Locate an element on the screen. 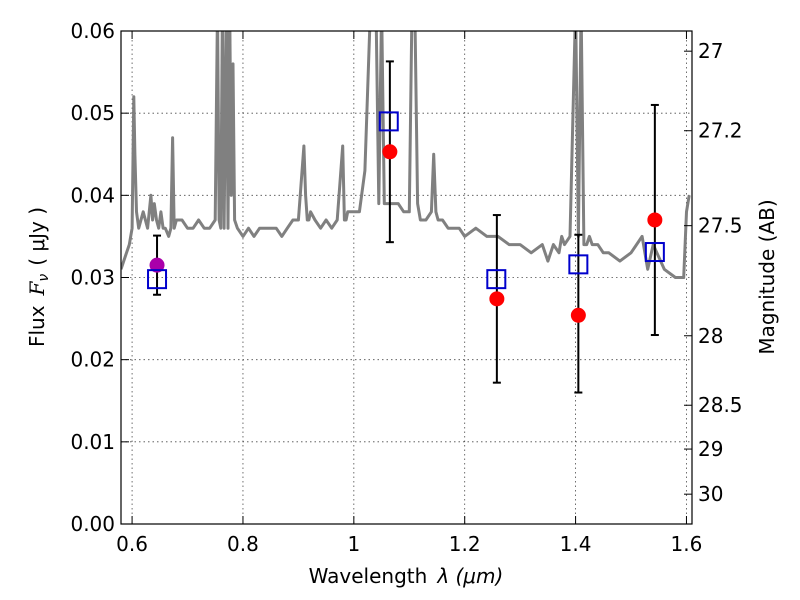 This screenshot has height=600, width=800. y2-tick-label: 27.2 is located at coordinates (720, 131).